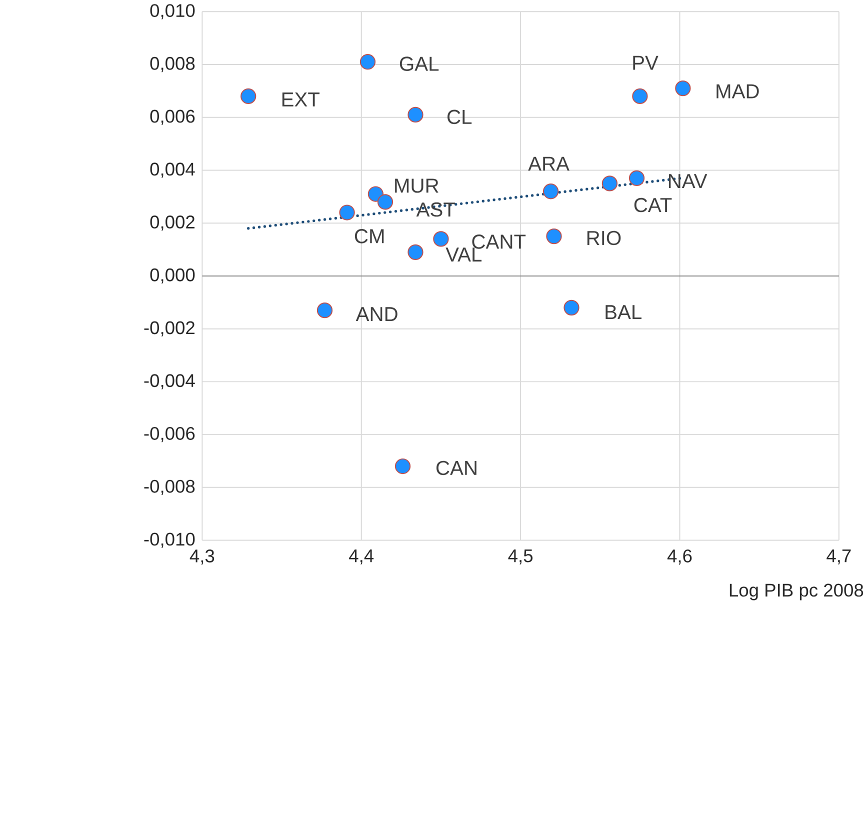 This screenshot has height=820, width=868. What do you see at coordinates (169, 382) in the screenshot?
I see `y-tick-label: -0,004` at bounding box center [169, 382].